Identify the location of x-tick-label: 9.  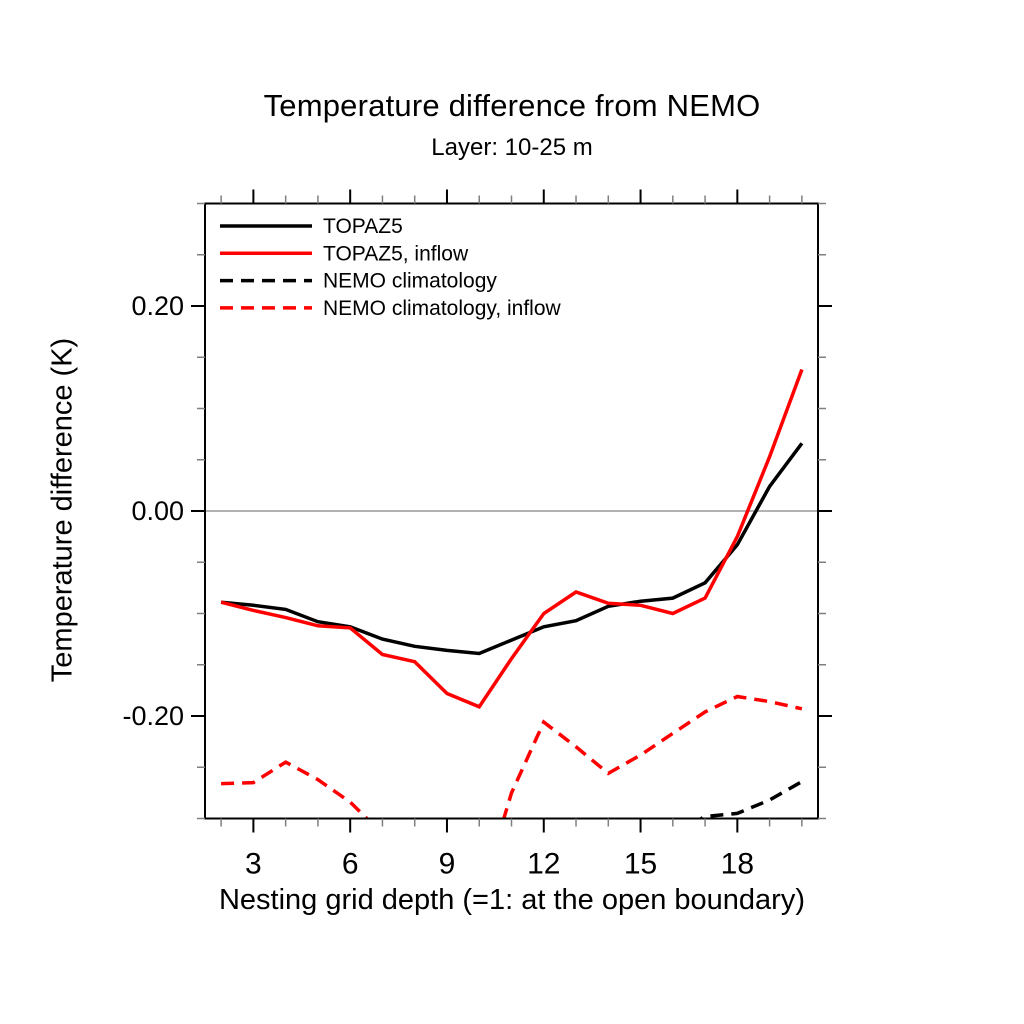
(447, 864).